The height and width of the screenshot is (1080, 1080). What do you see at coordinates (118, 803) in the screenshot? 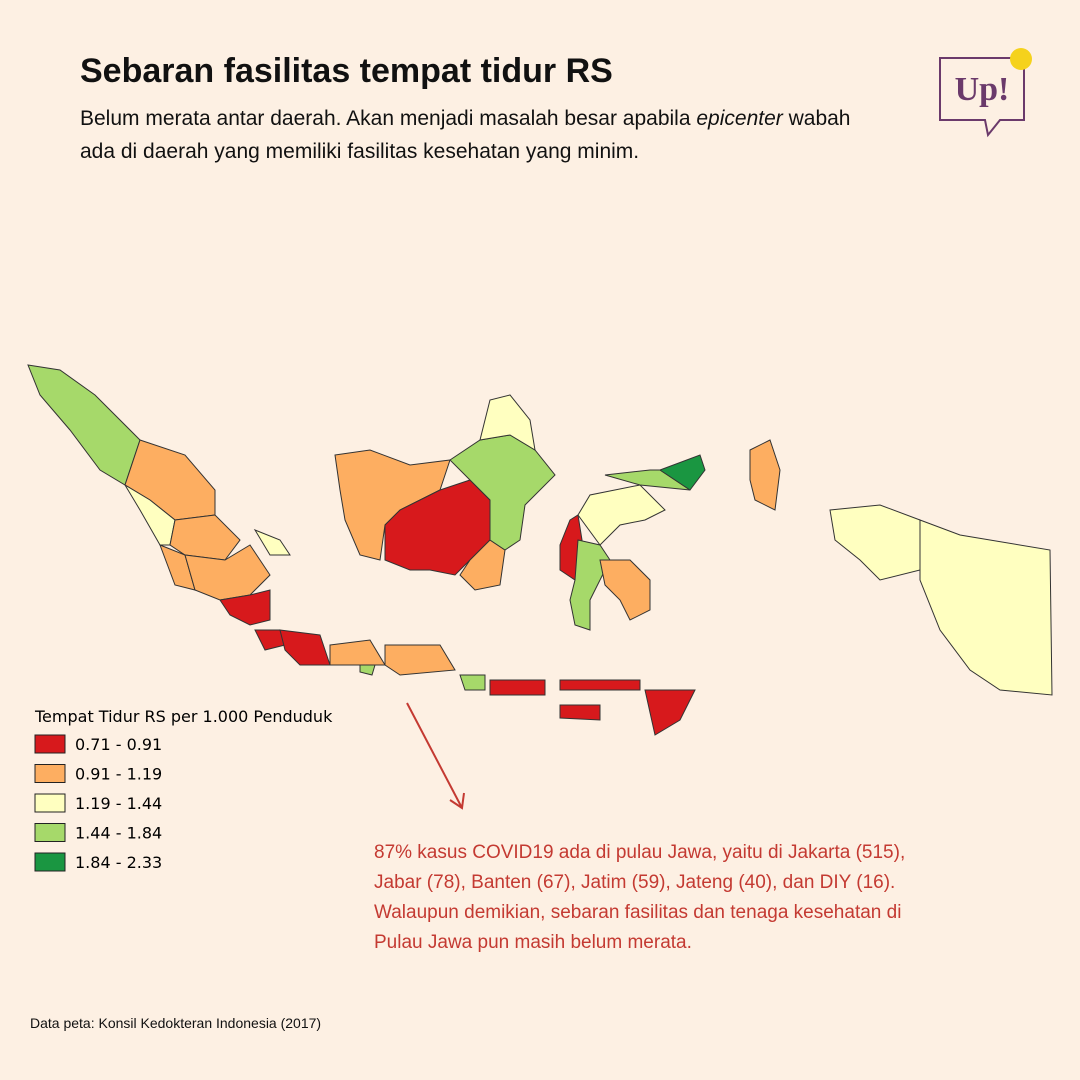
I see `legend-label: 1.19 - 1.44` at bounding box center [118, 803].